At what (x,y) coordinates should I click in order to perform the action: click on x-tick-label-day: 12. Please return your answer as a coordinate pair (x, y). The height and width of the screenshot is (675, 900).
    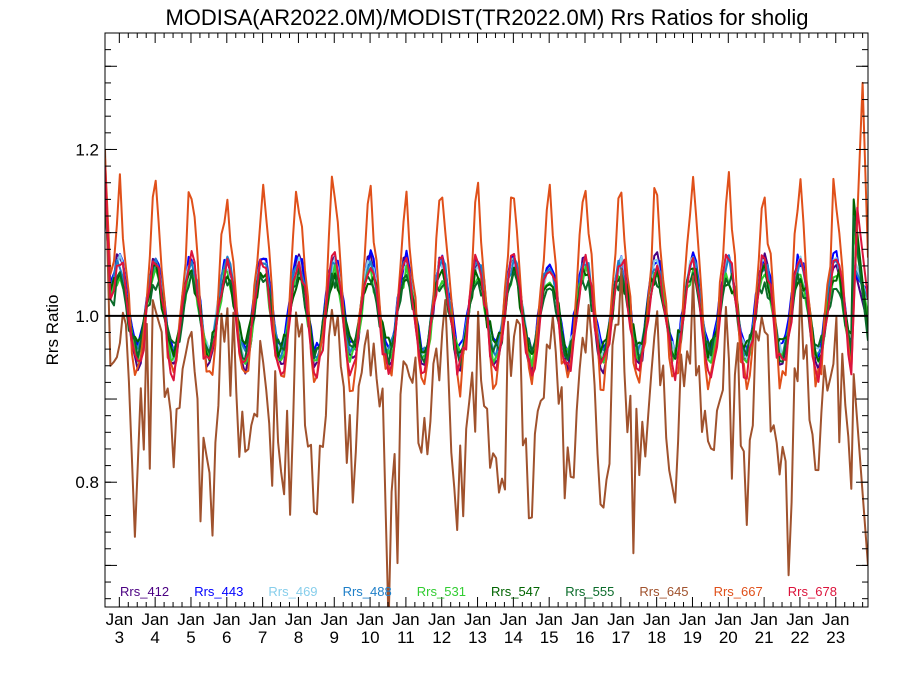
    Looking at the image, I should click on (441, 637).